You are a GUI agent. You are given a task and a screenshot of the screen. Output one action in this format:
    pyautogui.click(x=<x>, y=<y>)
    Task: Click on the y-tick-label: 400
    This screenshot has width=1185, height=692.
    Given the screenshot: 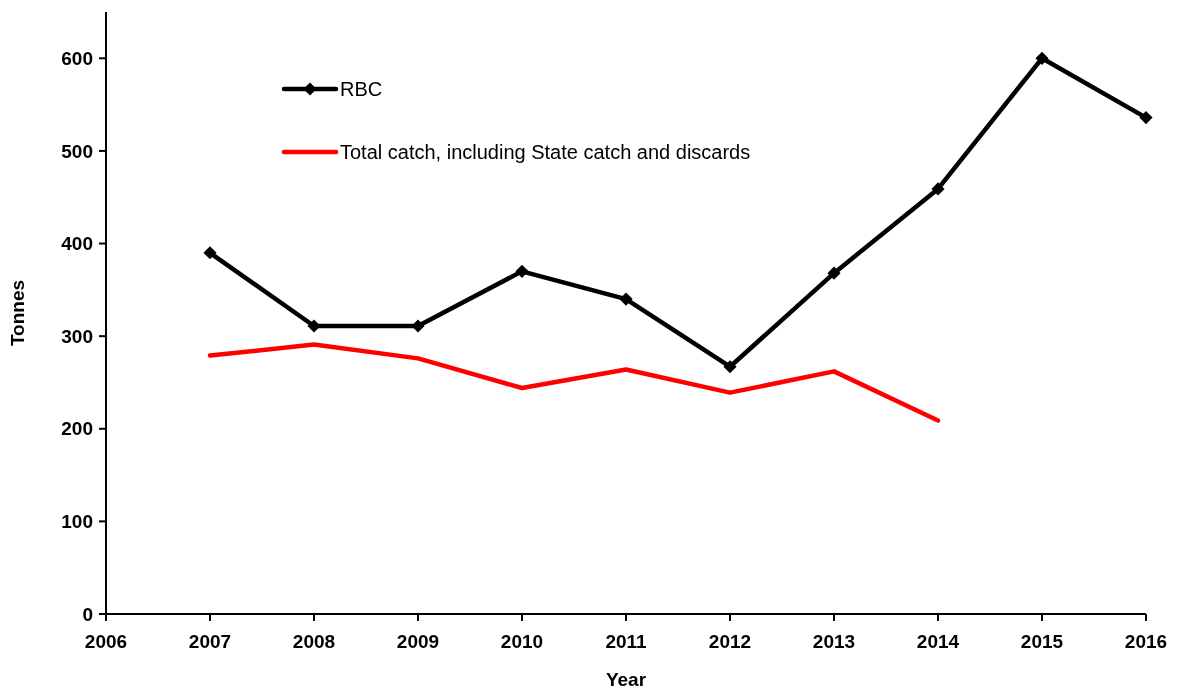 What is the action you would take?
    pyautogui.click(x=77, y=244)
    